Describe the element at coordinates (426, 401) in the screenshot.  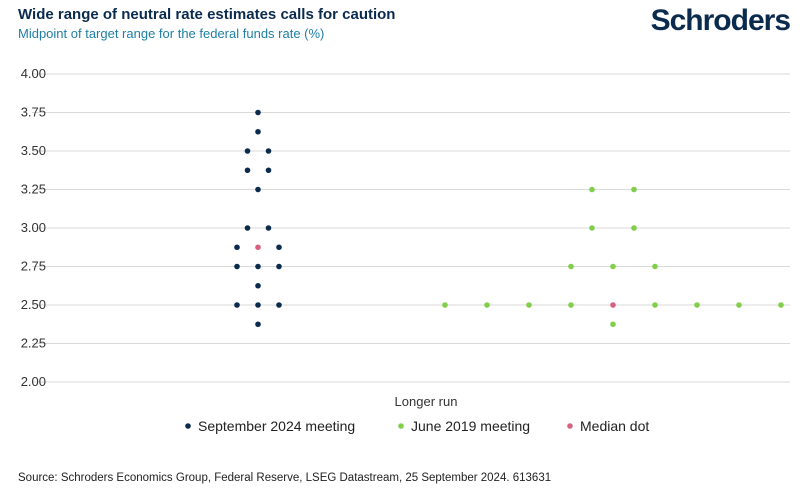
I see `x-category-label: Longer run` at that location.